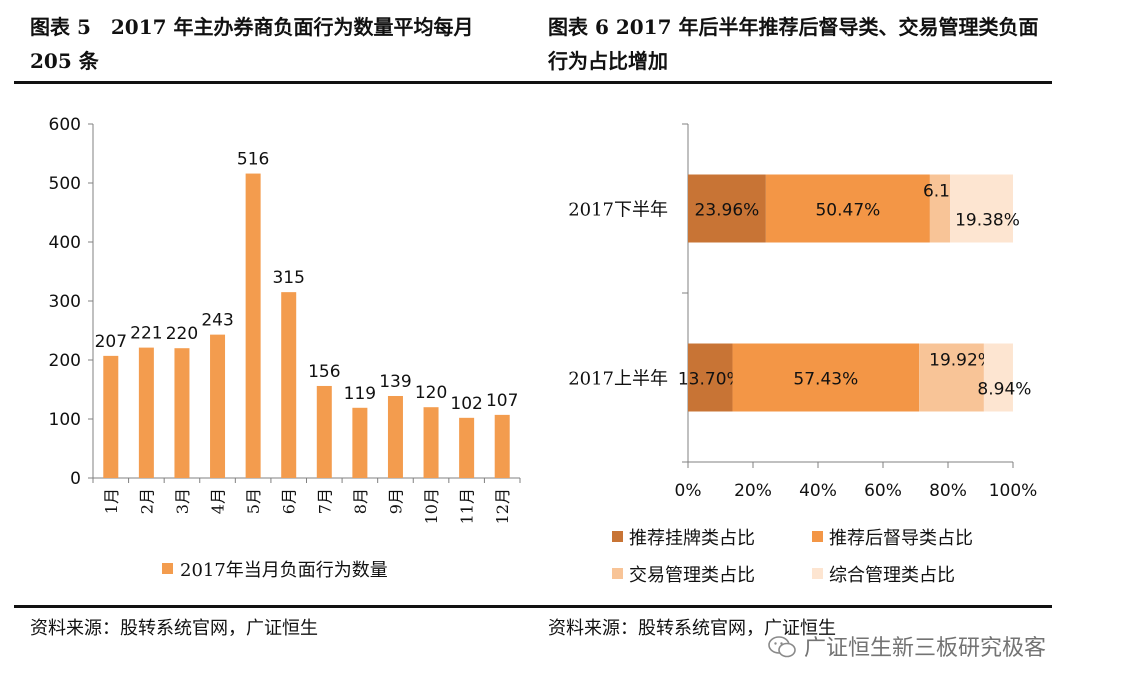  Describe the element at coordinates (395, 382) in the screenshot. I see `bar-value-label: 139` at that location.